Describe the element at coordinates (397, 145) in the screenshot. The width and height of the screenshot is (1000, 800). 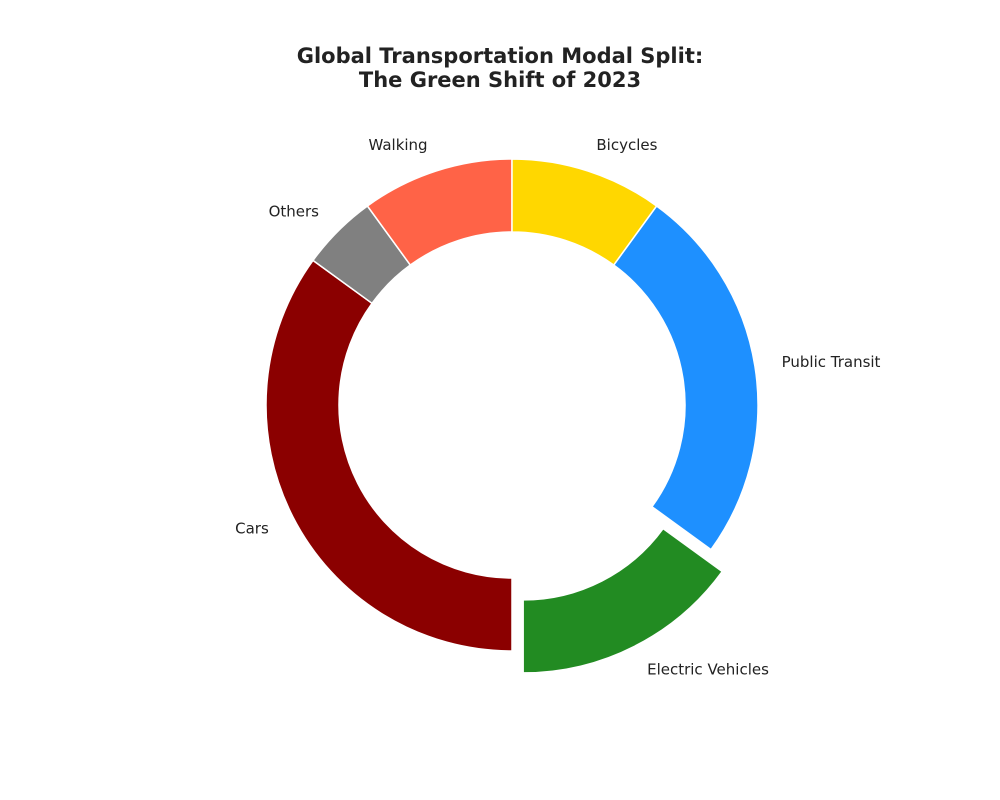
I see `slice-label-walking: Walking` at that location.